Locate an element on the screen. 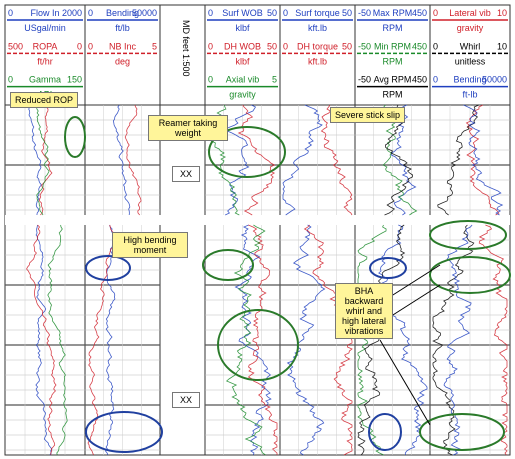 The width and height of the screenshot is (515, 459). curve-unit: ft/lb is located at coordinates (122, 28).